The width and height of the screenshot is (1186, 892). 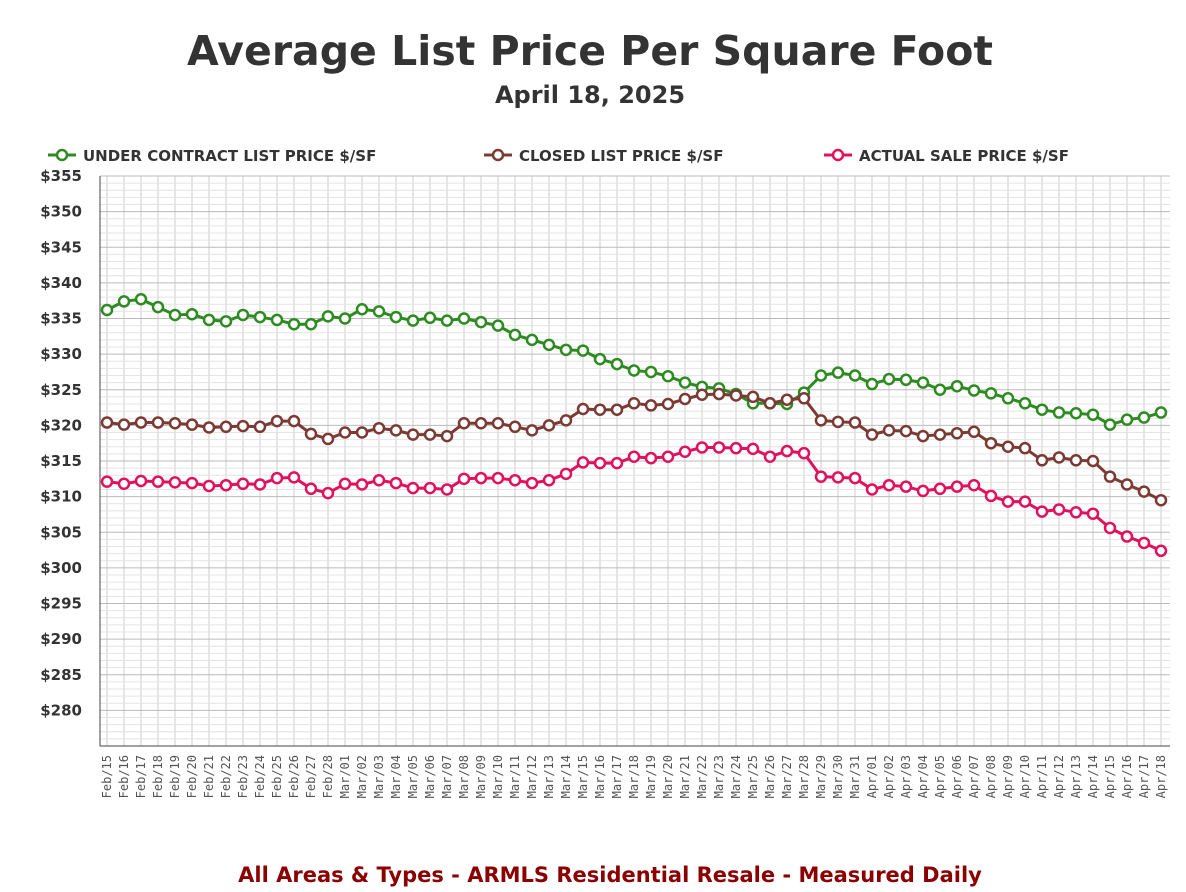 What do you see at coordinates (566, 776) in the screenshot?
I see `x-tick-label: Mar/14` at bounding box center [566, 776].